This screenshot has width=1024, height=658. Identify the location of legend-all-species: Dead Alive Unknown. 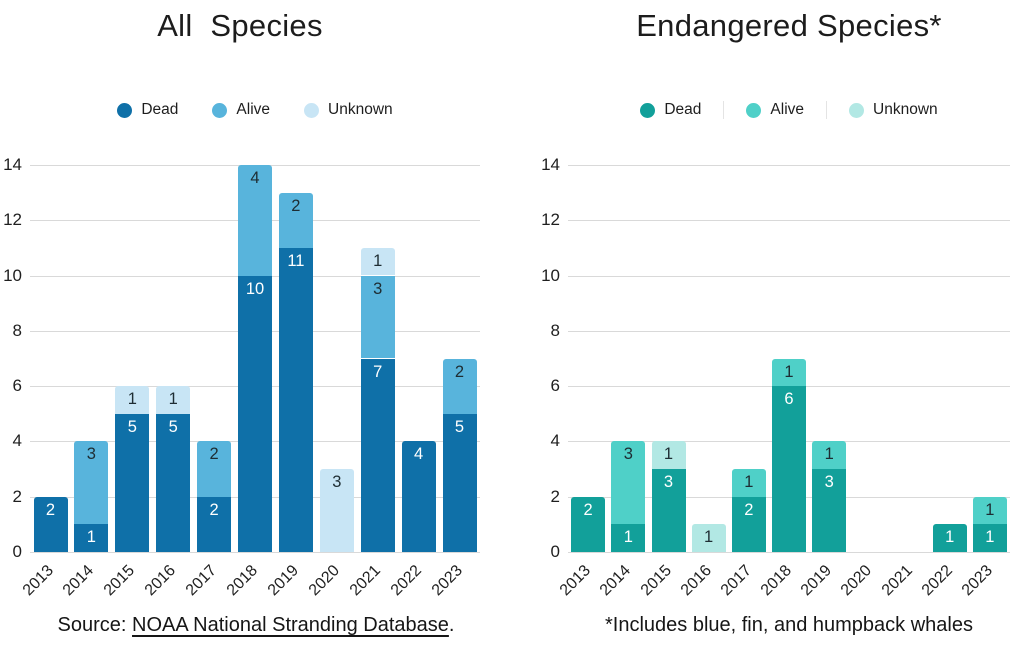
(255, 110).